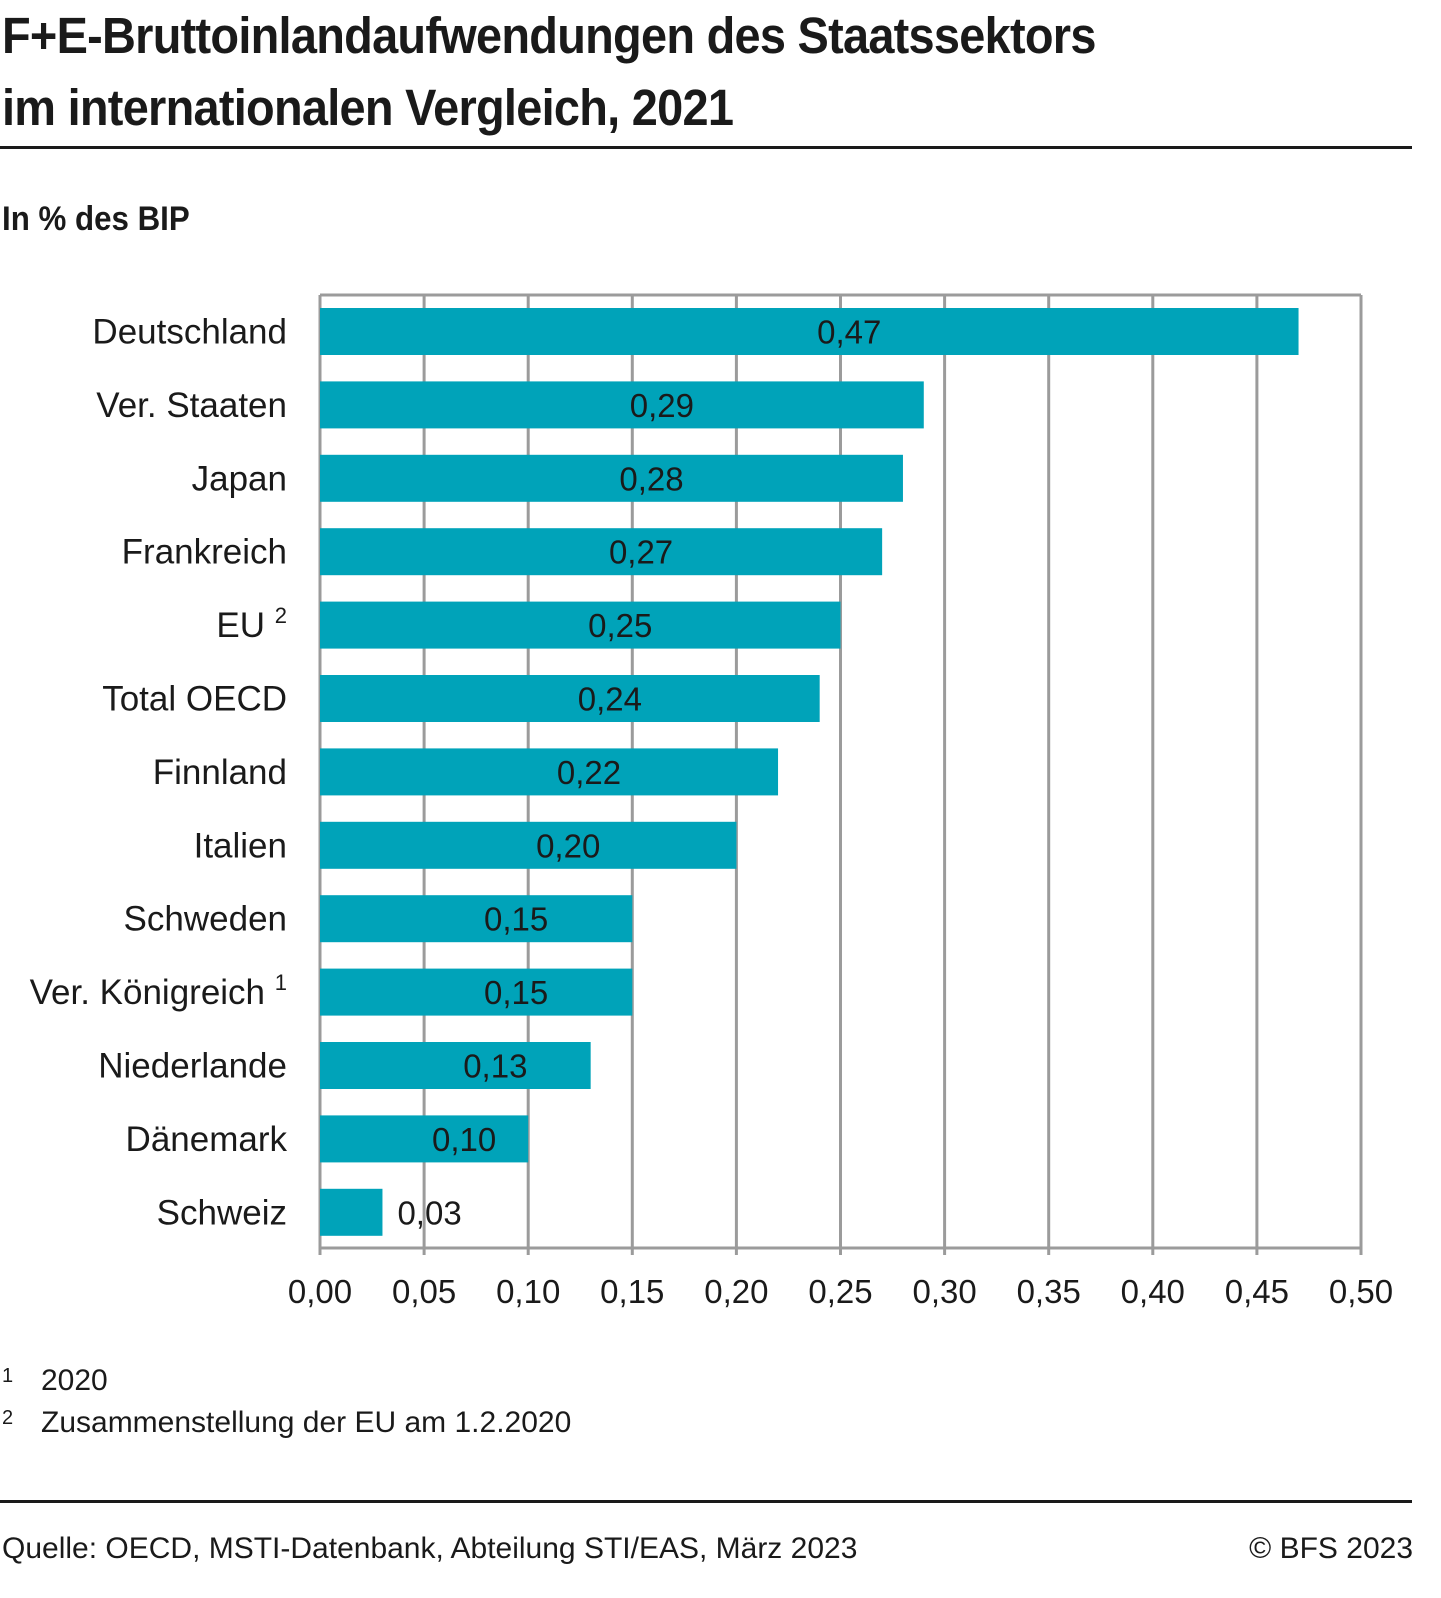 This screenshot has width=1441, height=1598. What do you see at coordinates (205, 919) in the screenshot?
I see `category-label: Schweden` at bounding box center [205, 919].